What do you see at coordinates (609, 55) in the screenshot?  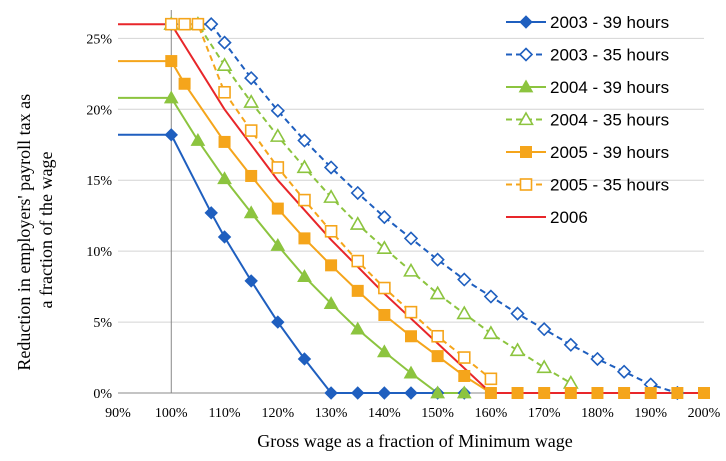 I see `legend-label: 2003 - 35 hours` at bounding box center [609, 55].